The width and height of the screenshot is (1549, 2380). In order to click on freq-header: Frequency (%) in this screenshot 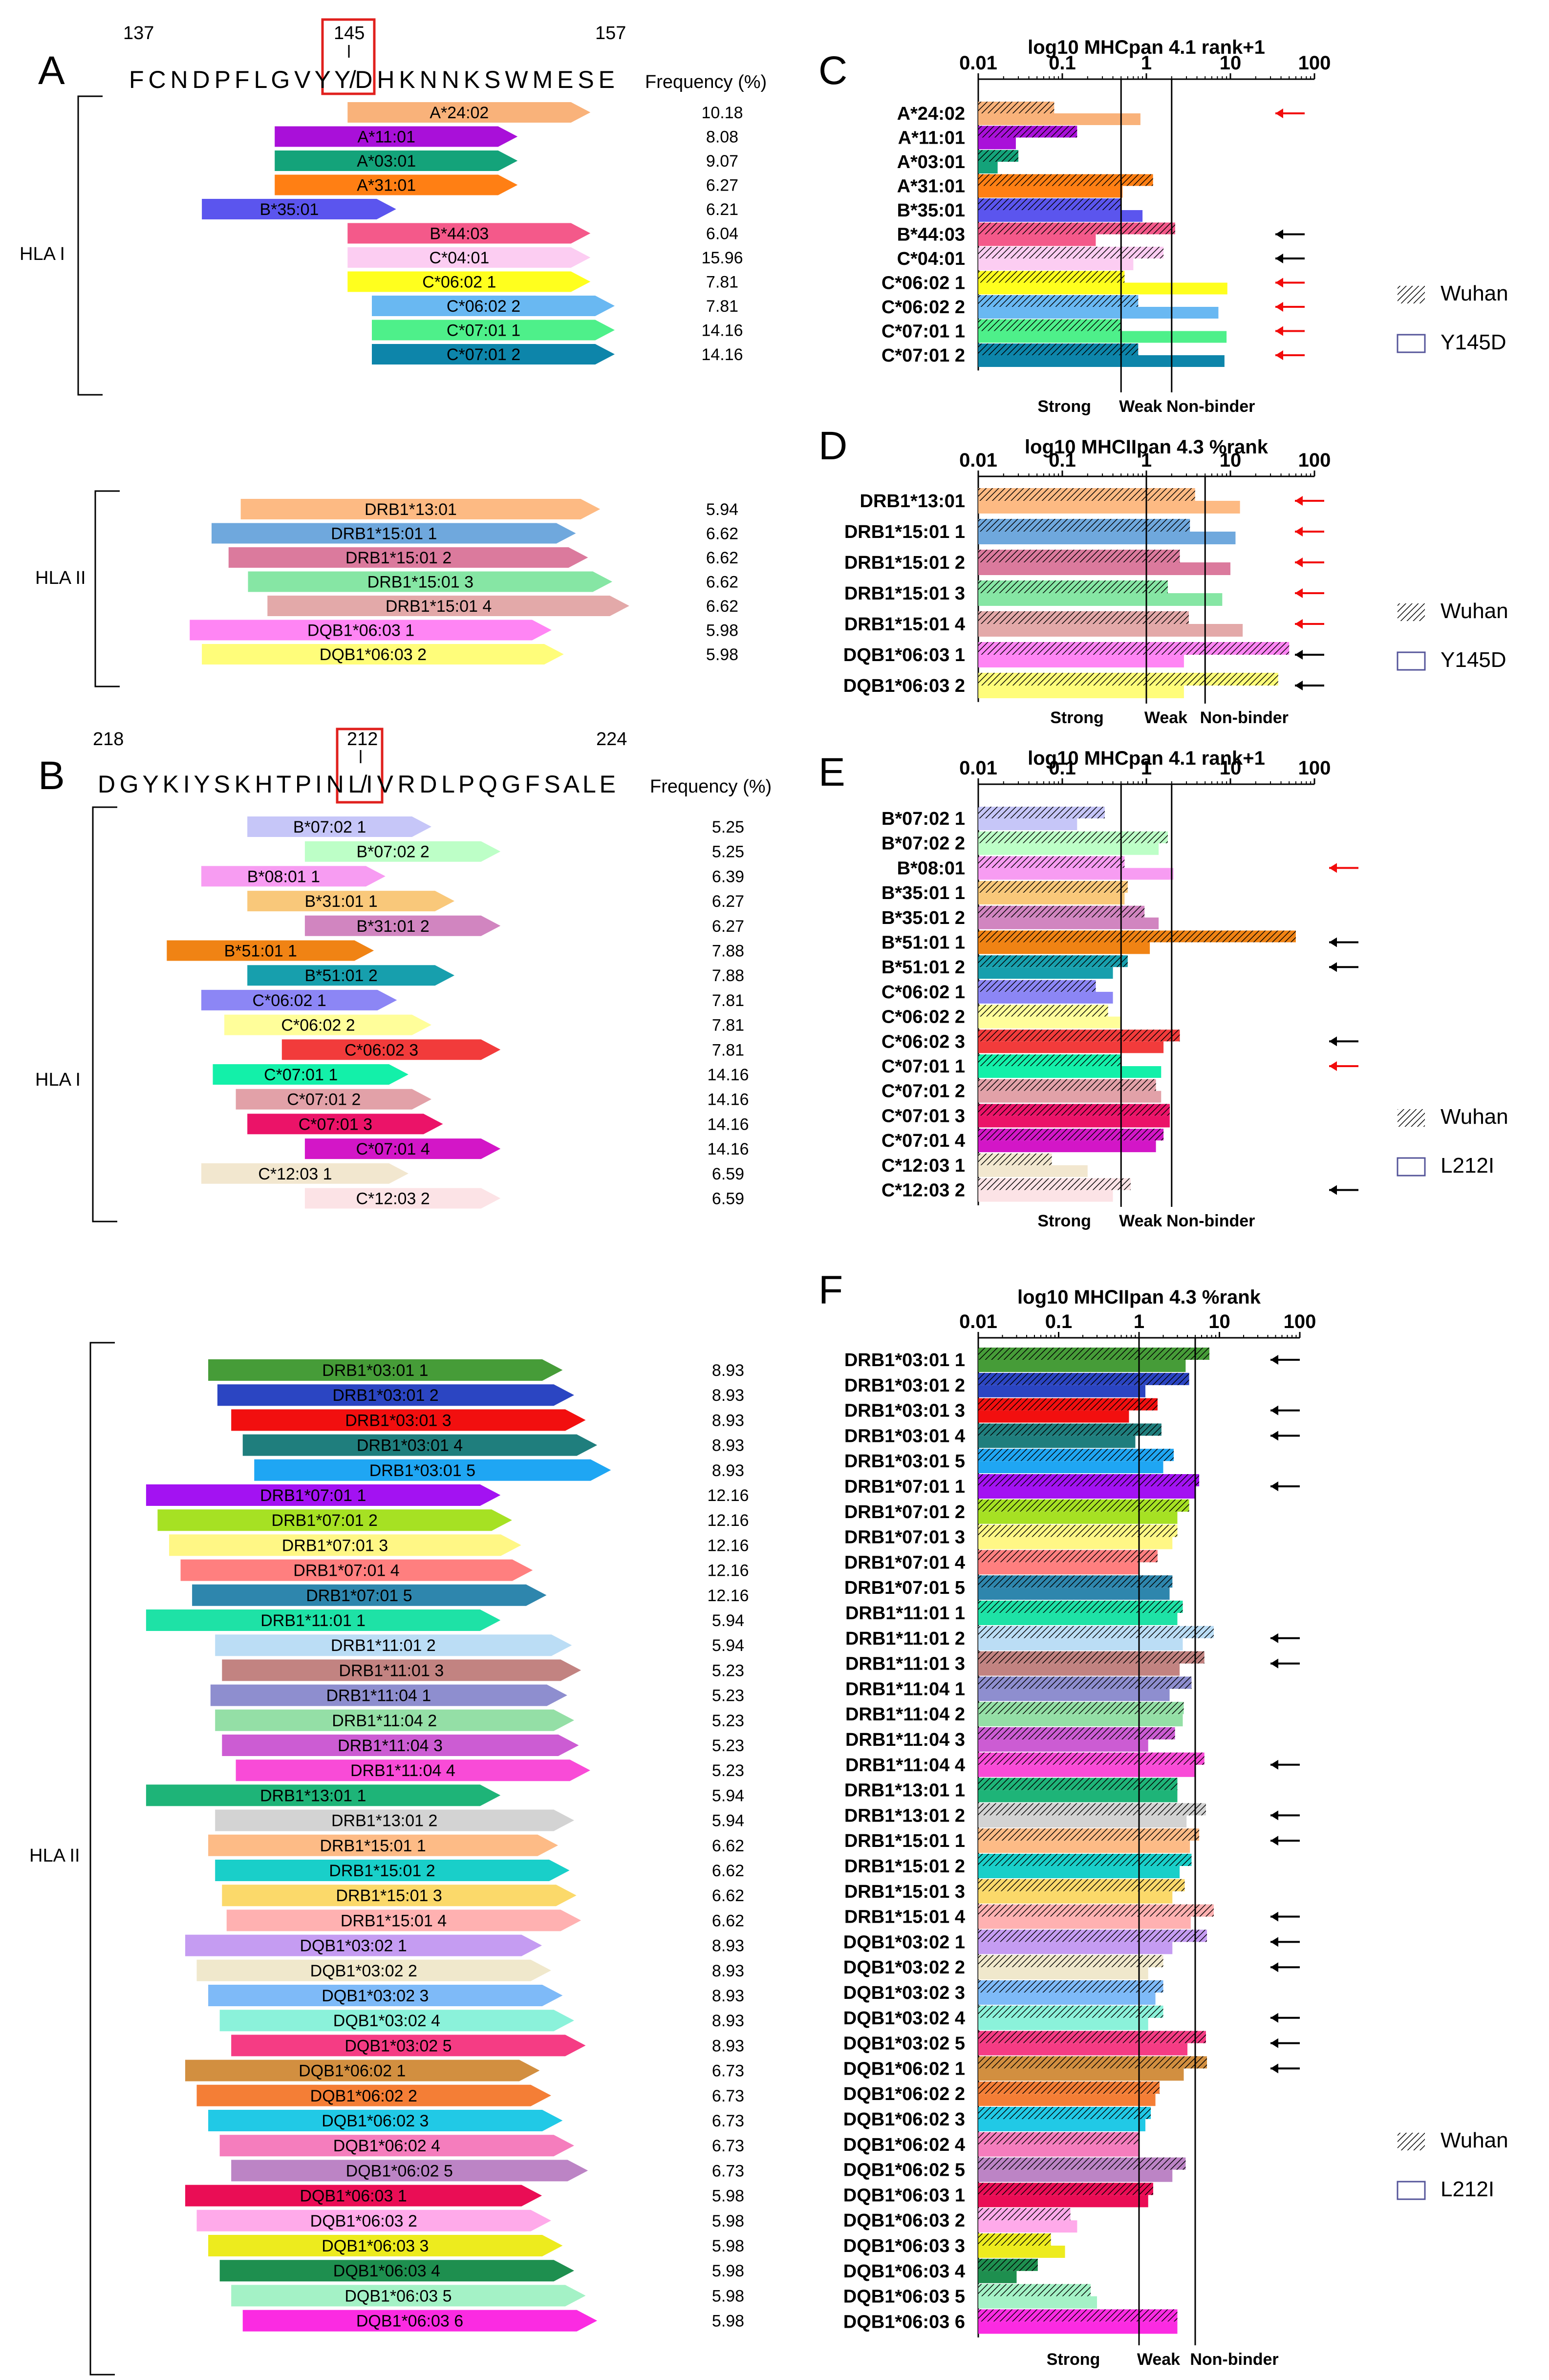, I will do `click(706, 82)`.